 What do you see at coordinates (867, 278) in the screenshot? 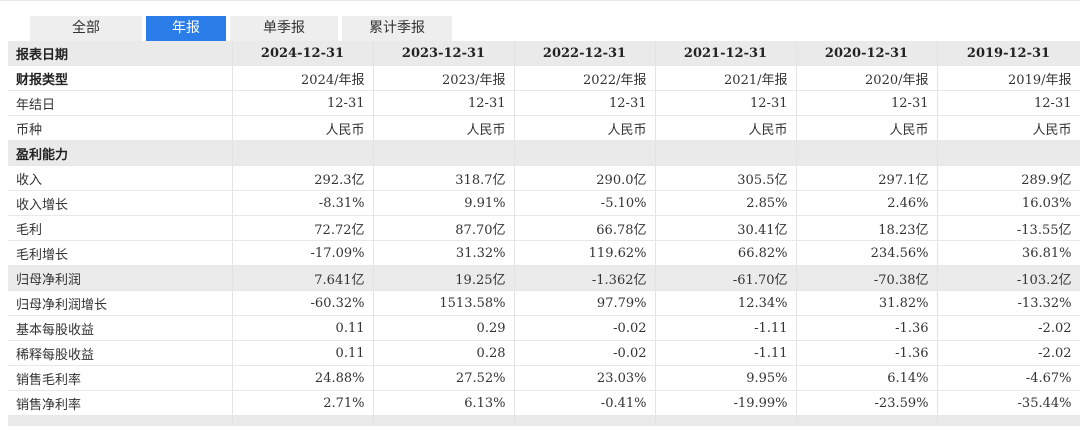
I see `table-cell: -70.38亿` at bounding box center [867, 278].